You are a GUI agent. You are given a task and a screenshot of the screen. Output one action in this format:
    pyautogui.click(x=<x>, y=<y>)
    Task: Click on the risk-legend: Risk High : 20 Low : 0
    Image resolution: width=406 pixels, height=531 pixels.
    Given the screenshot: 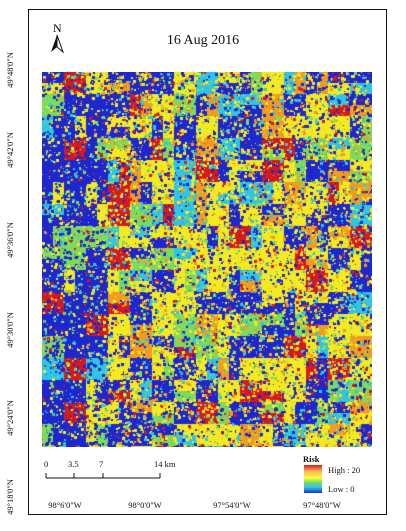 What is the action you would take?
    pyautogui.click(x=336, y=477)
    